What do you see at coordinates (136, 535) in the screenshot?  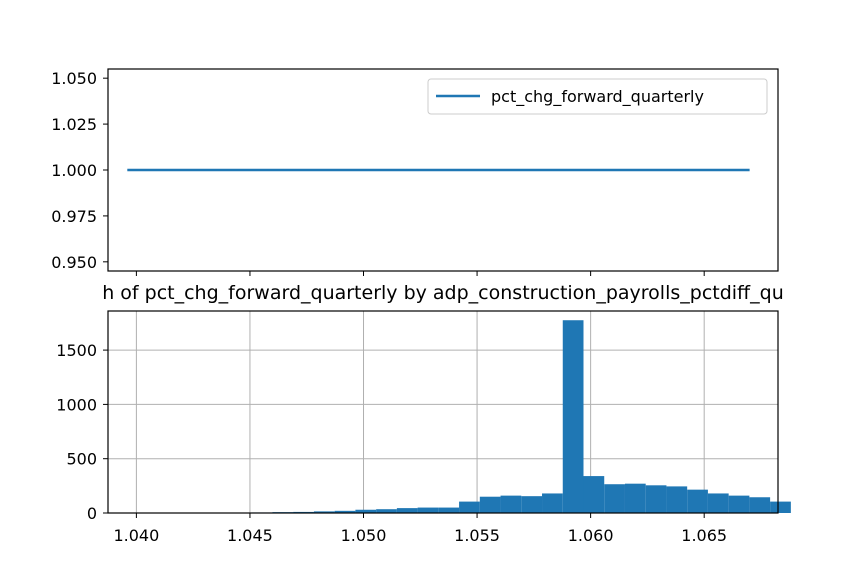 I see `bottom-xtick-label: 1.040` at bounding box center [136, 535].